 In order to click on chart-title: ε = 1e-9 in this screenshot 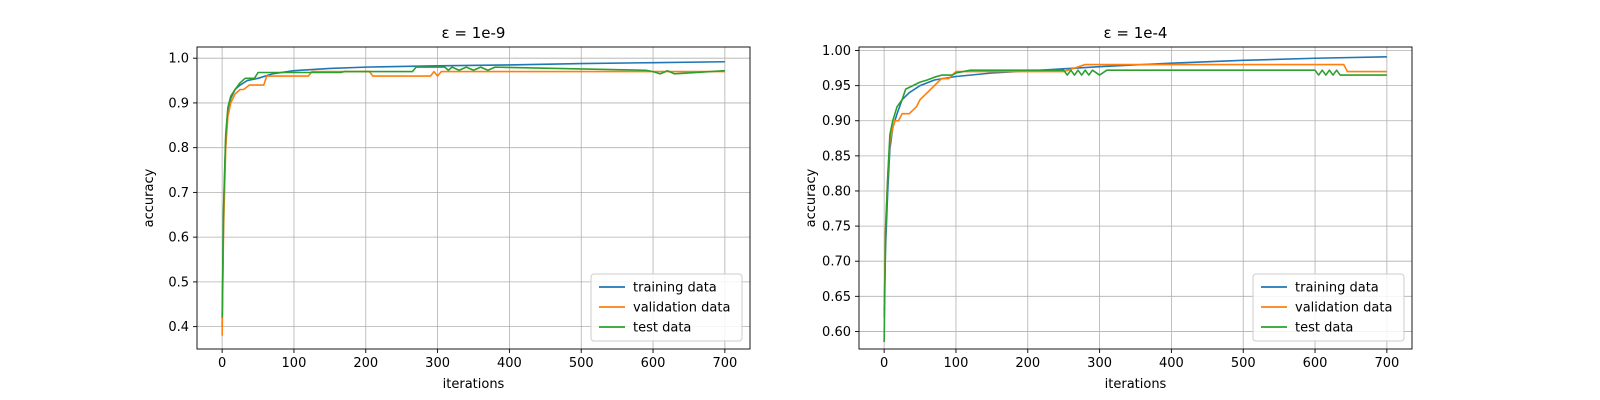, I will do `click(474, 33)`.